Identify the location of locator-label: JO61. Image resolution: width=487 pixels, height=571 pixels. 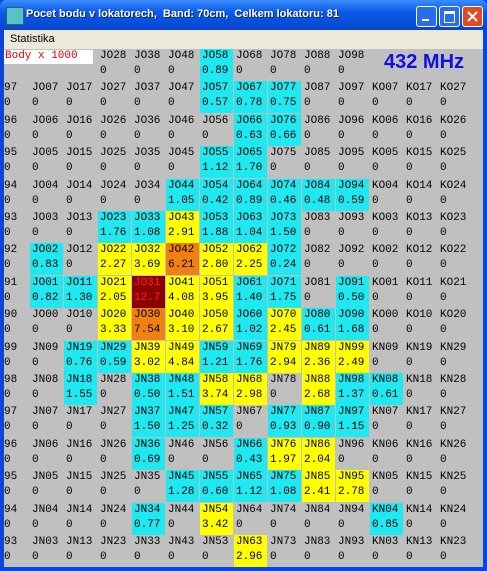
(249, 282).